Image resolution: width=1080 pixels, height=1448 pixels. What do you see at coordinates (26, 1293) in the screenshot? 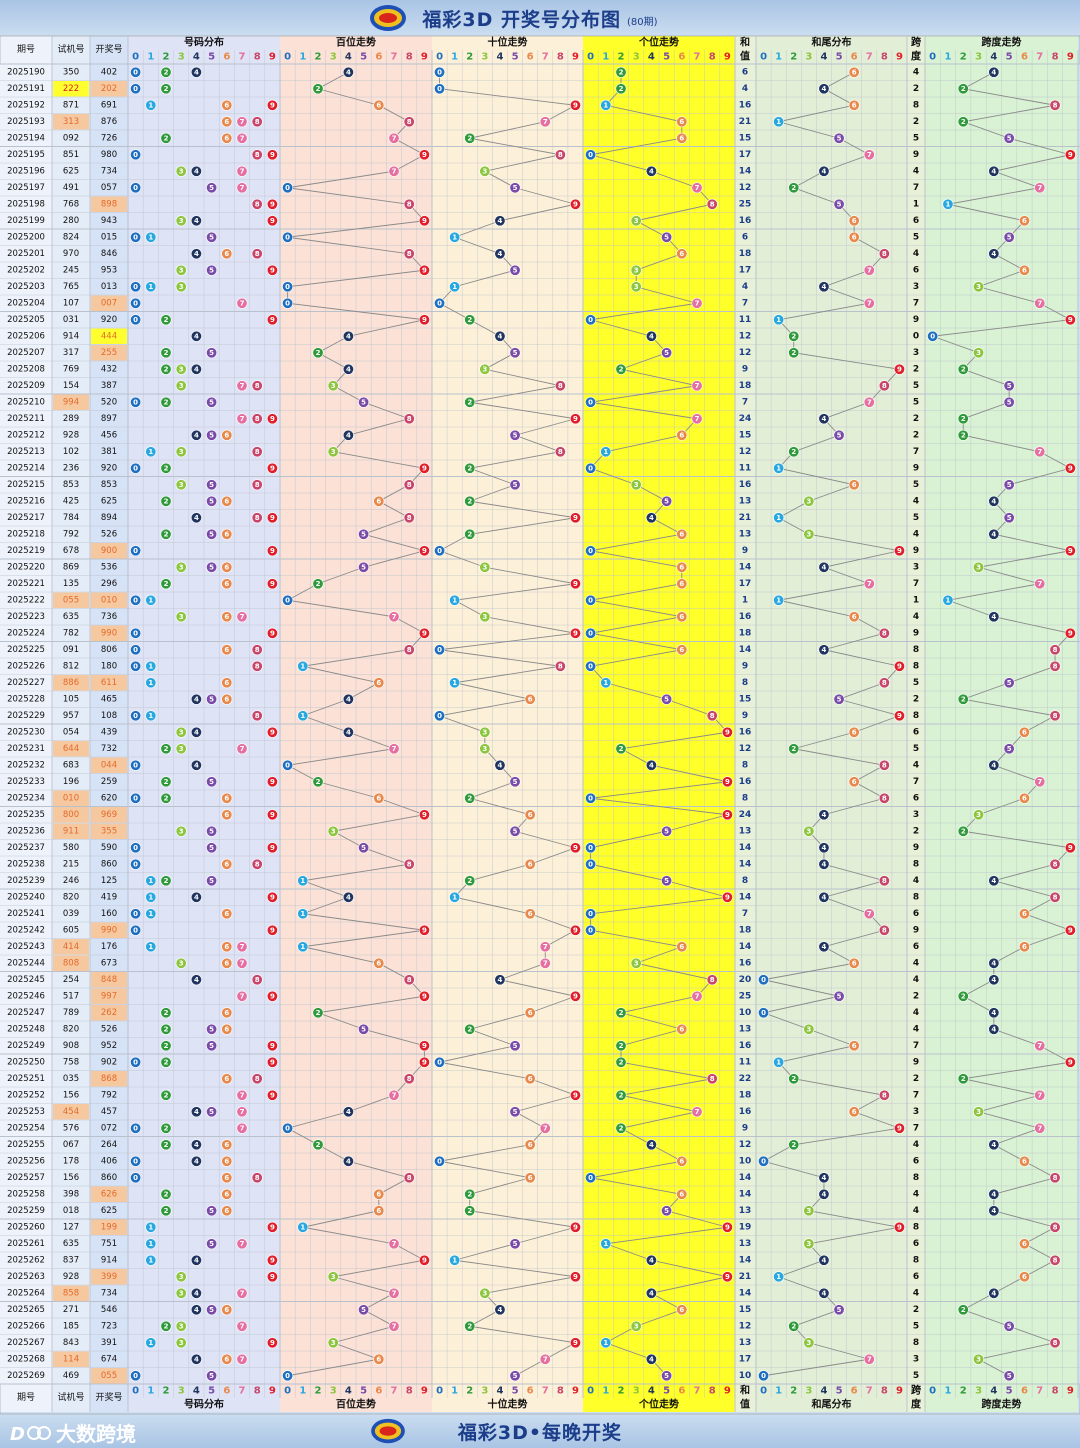
I see `issue-number: 2025264` at bounding box center [26, 1293].